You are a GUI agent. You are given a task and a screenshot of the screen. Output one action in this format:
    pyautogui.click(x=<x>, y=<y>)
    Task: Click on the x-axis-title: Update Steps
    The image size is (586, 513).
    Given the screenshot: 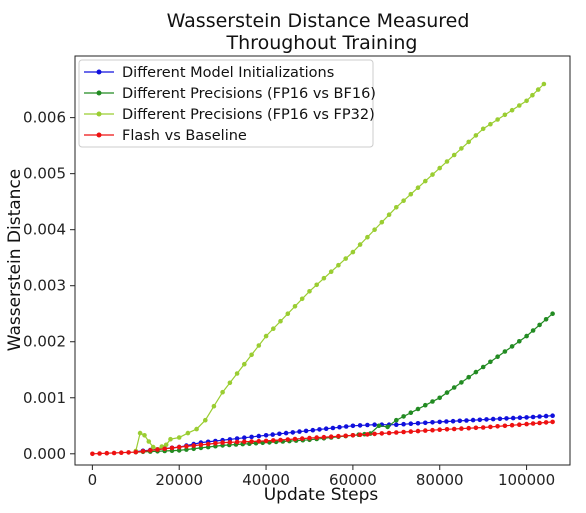 What is the action you would take?
    pyautogui.click(x=321, y=495)
    